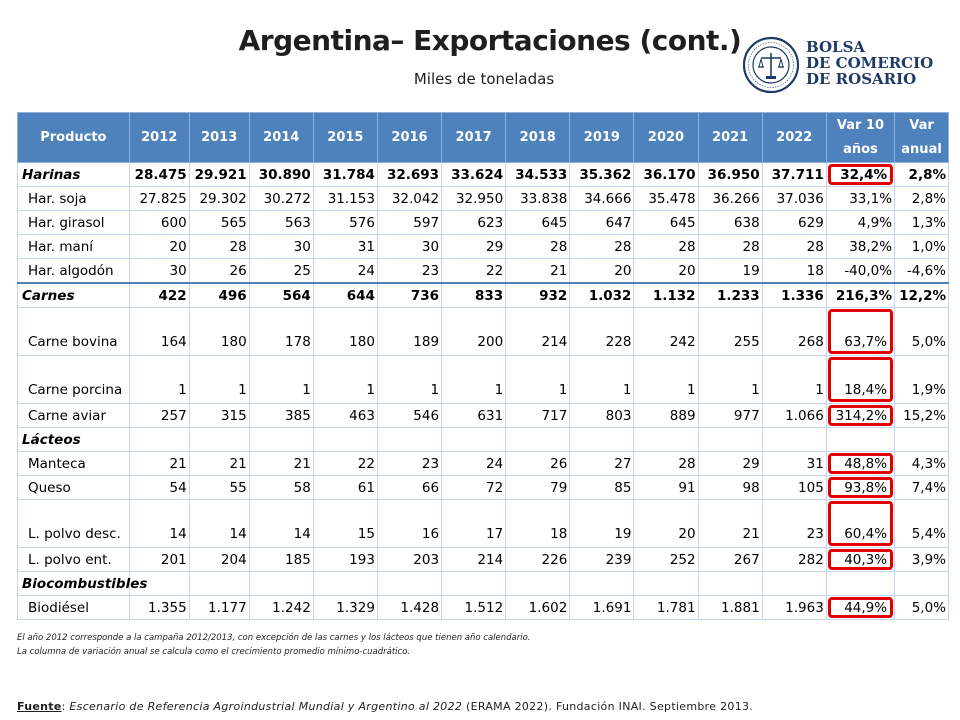 This screenshot has width=960, height=720. What do you see at coordinates (538, 463) in the screenshot?
I see `value-cell: 26` at bounding box center [538, 463].